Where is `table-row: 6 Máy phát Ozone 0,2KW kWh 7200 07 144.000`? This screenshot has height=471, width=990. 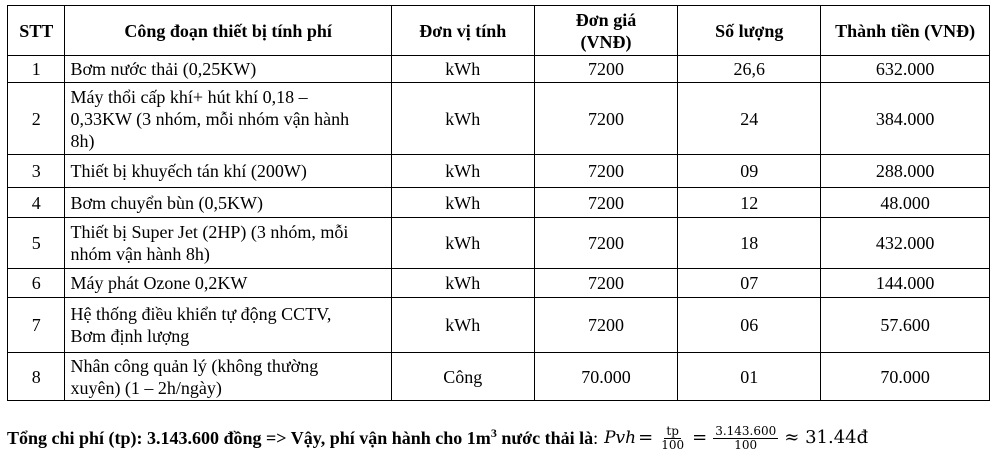
table-row: 6 Máy phát Ozone 0,2KW kWh 7200 07 144.000 is located at coordinates (498, 283).